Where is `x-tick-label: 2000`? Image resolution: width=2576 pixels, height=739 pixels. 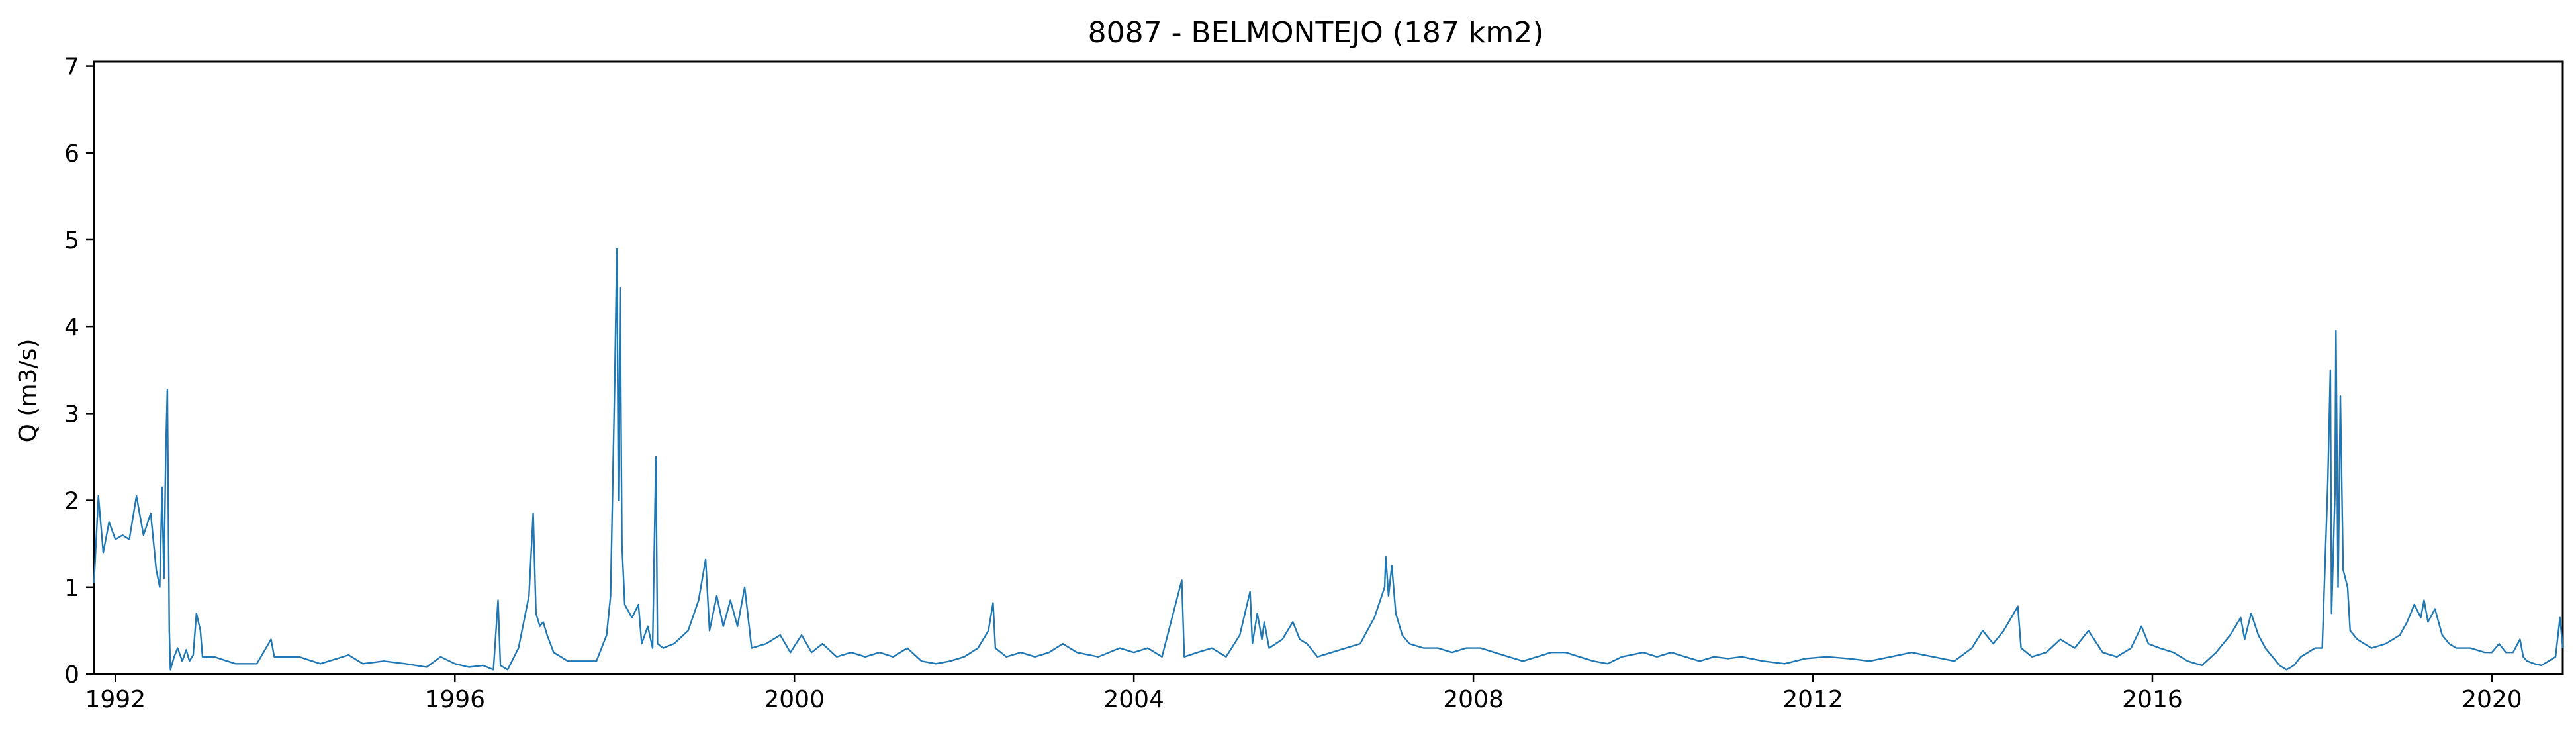 x-tick-label: 2000 is located at coordinates (794, 699).